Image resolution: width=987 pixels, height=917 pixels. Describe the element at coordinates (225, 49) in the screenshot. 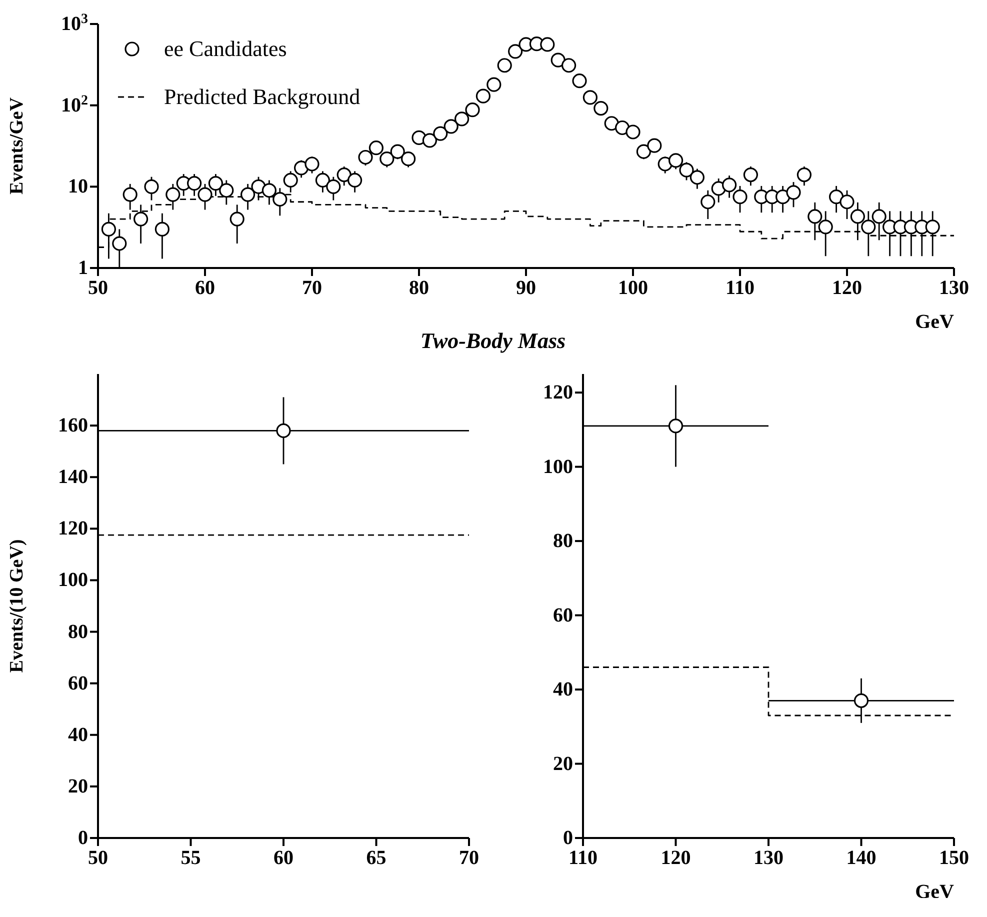

I see `legend-label: ee Candidates` at that location.